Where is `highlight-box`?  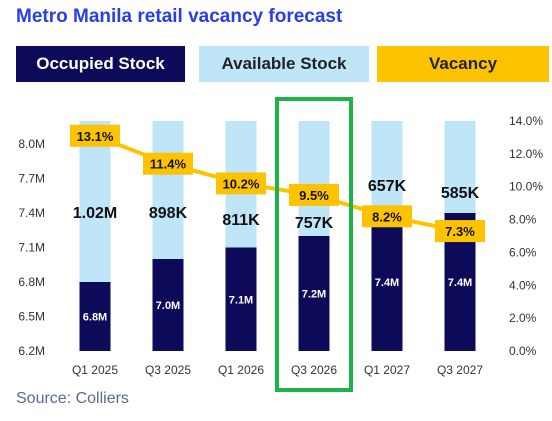 highlight-box is located at coordinates (314, 244).